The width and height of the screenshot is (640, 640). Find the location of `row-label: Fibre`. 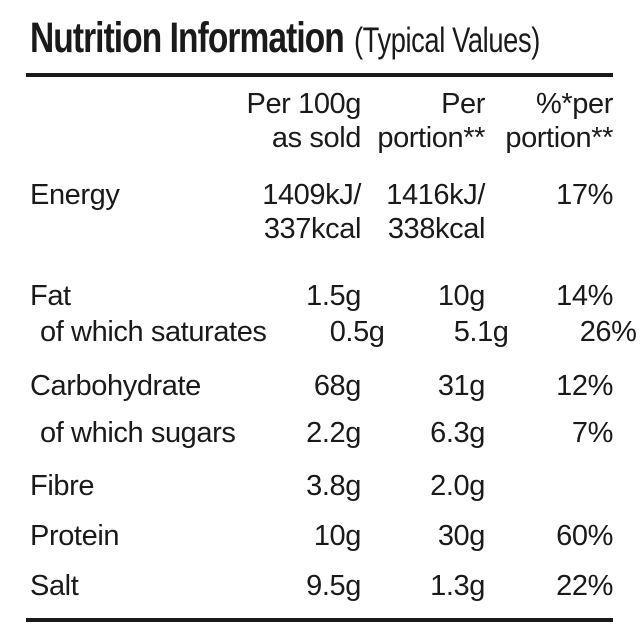

row-label: Fibre is located at coordinates (62, 486).